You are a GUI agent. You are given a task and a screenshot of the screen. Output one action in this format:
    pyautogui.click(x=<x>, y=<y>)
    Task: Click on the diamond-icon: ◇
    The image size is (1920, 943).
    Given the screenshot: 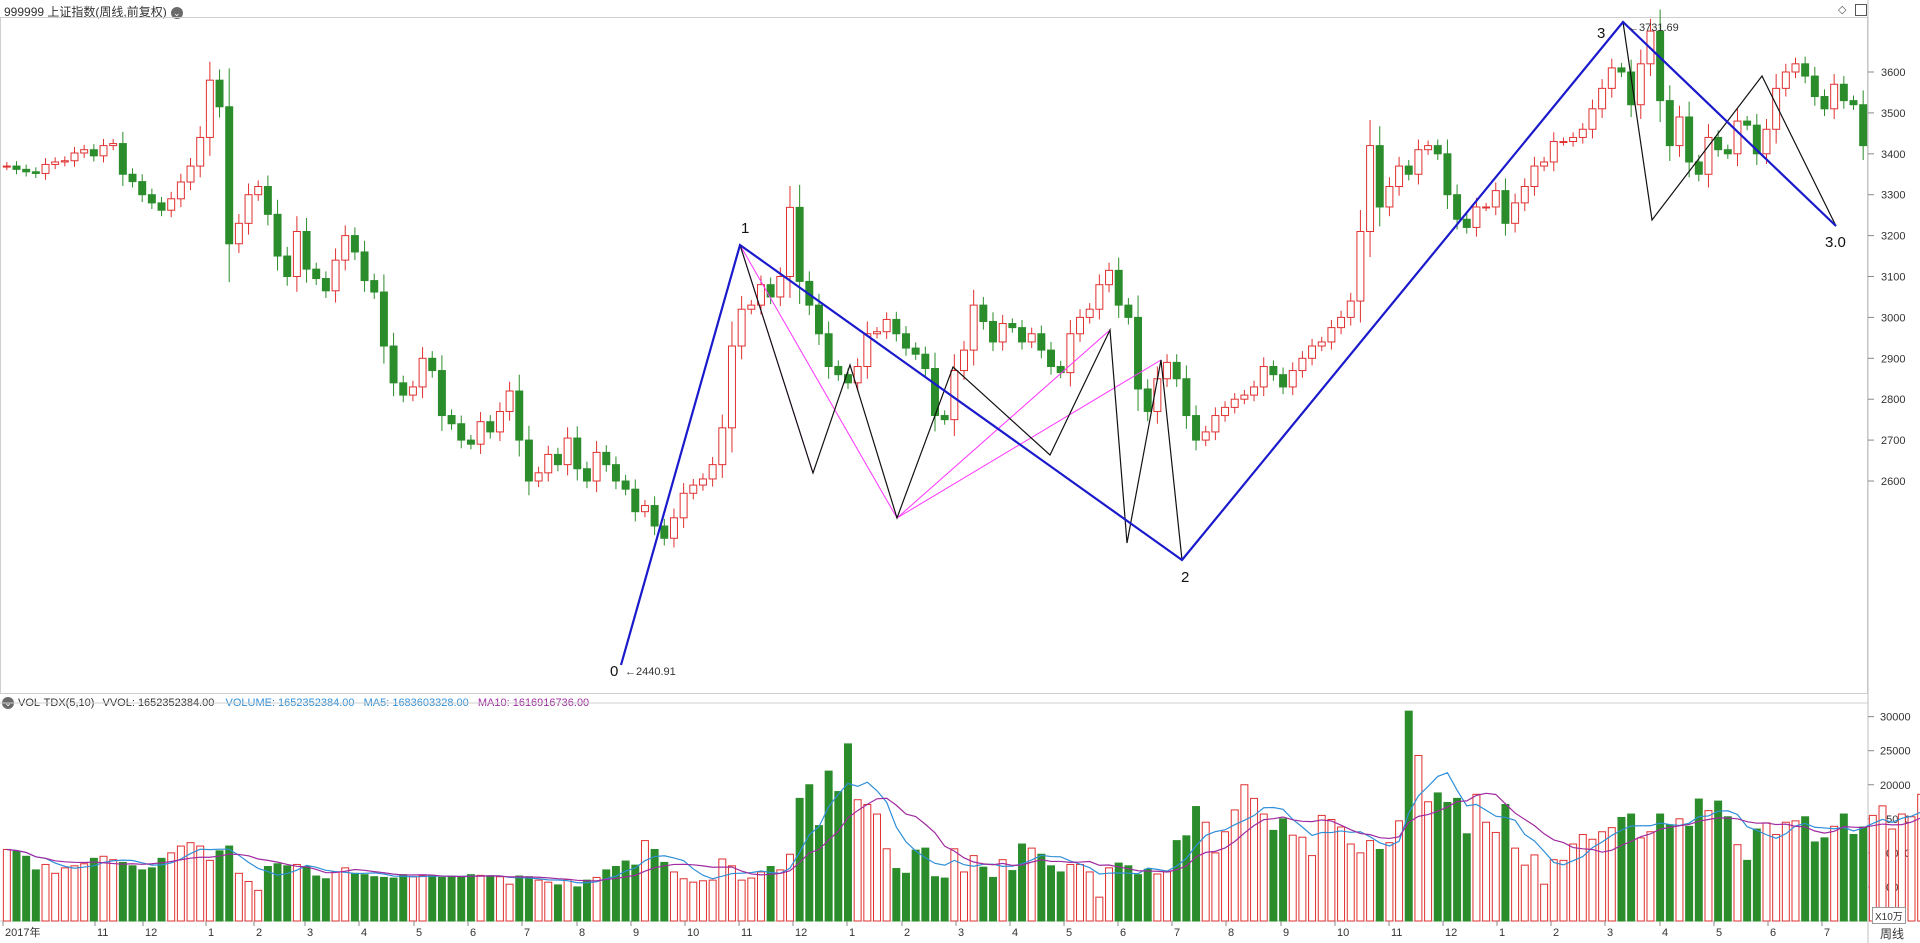 What is the action you would take?
    pyautogui.click(x=1842, y=10)
    